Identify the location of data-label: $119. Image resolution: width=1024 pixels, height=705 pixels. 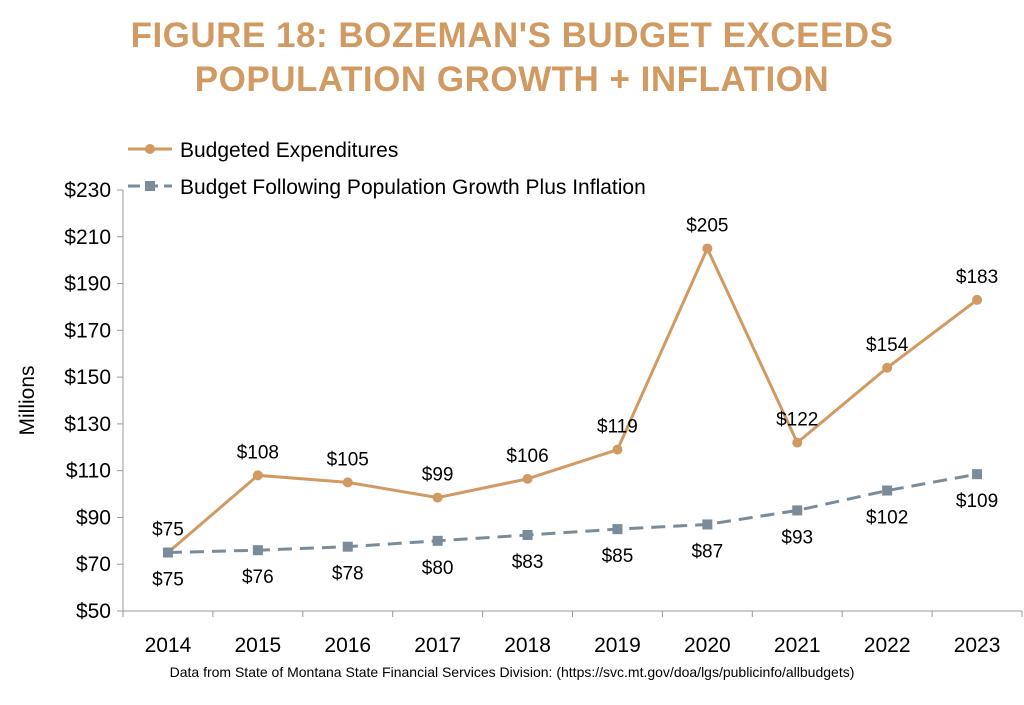
(617, 427).